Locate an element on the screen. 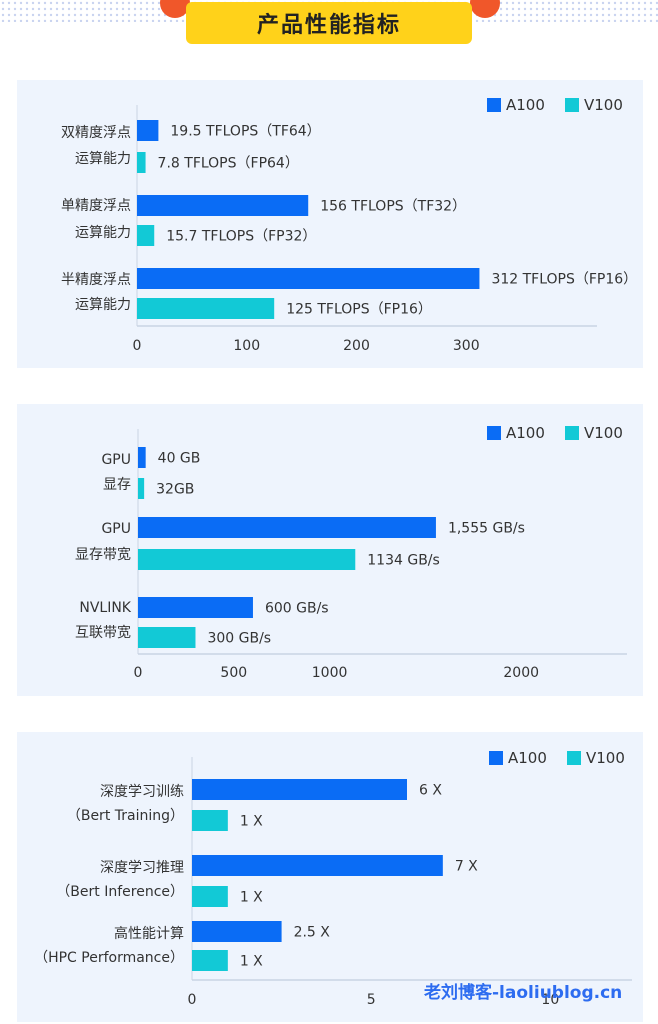 Image resolution: width=658 pixels, height=1024 pixels. data-label-v100: 15.7 TFLOPS（FP32） is located at coordinates (241, 237).